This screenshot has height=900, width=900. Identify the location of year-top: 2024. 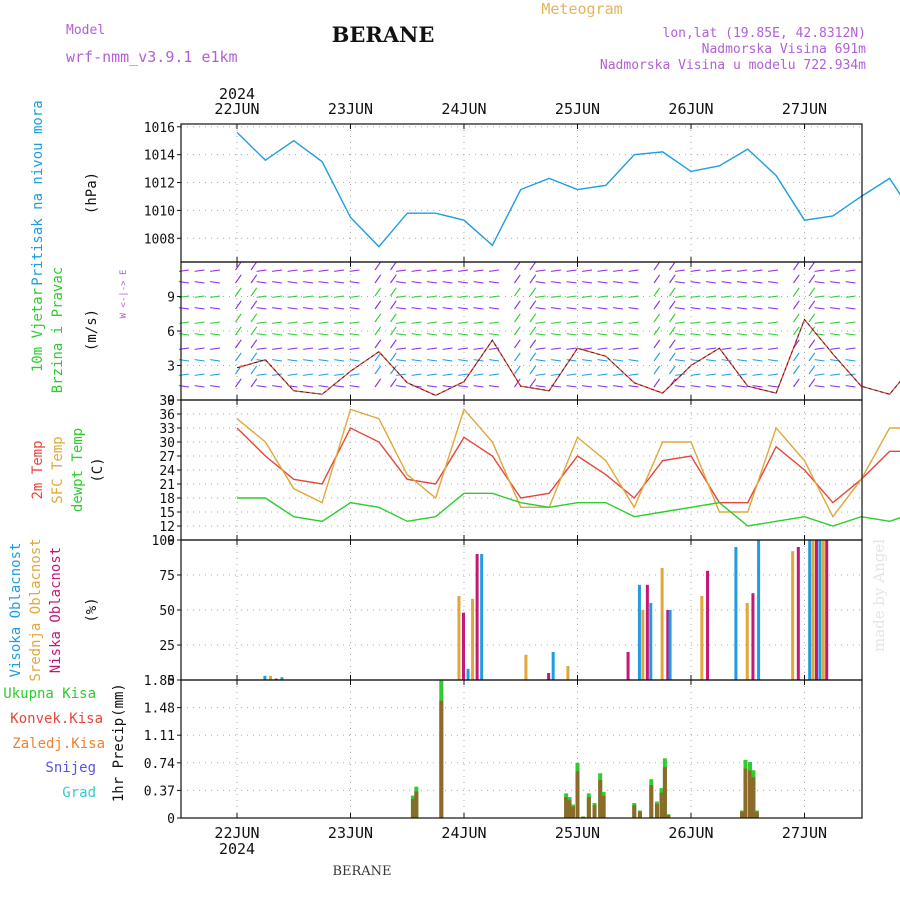
(237, 94).